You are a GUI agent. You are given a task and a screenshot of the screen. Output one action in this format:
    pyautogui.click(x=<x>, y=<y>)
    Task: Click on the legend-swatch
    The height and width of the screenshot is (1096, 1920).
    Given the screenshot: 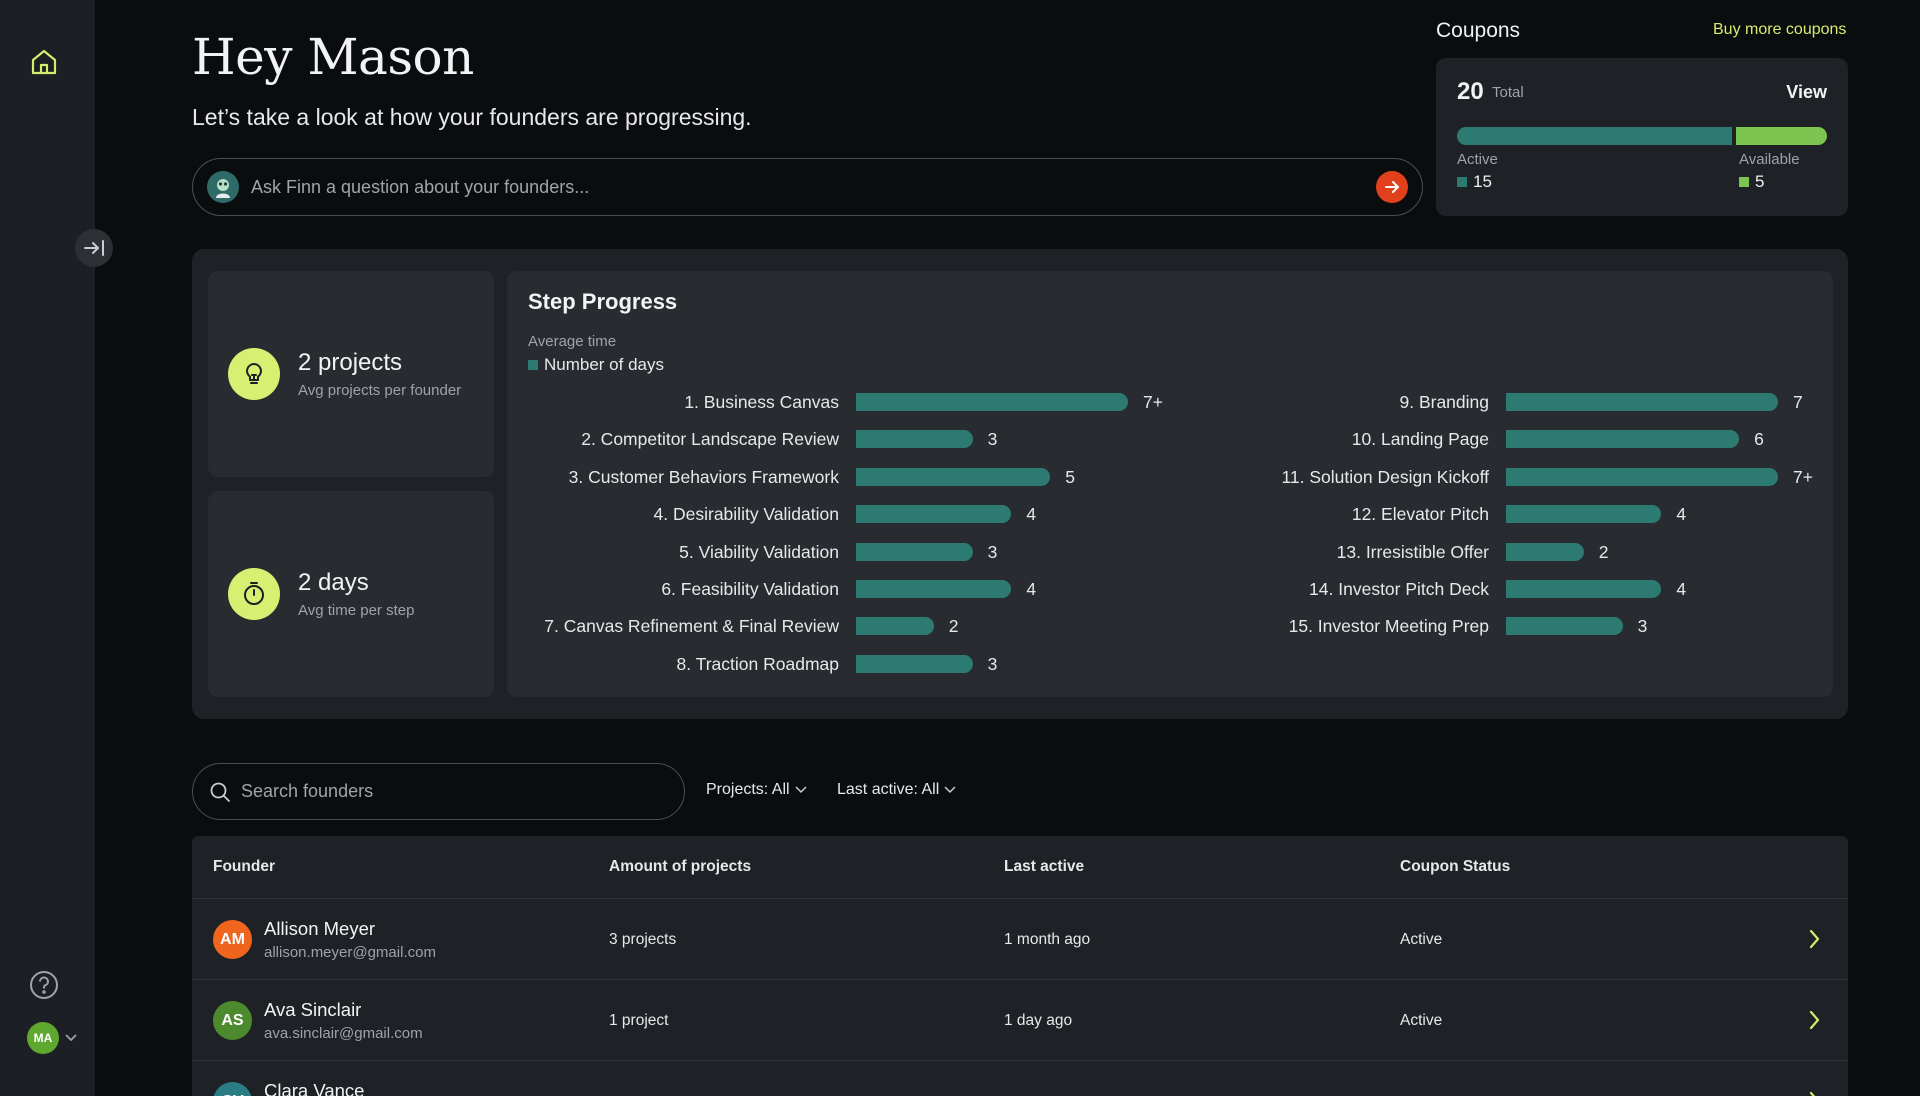 What is the action you would take?
    pyautogui.click(x=533, y=365)
    